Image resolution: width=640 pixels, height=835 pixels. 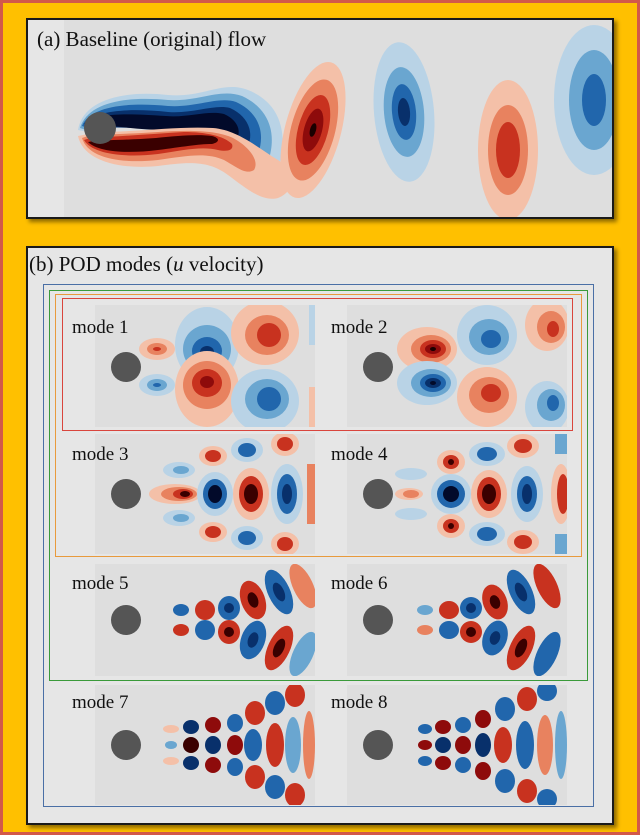 I want to click on mode-8-field, so click(x=457, y=745).